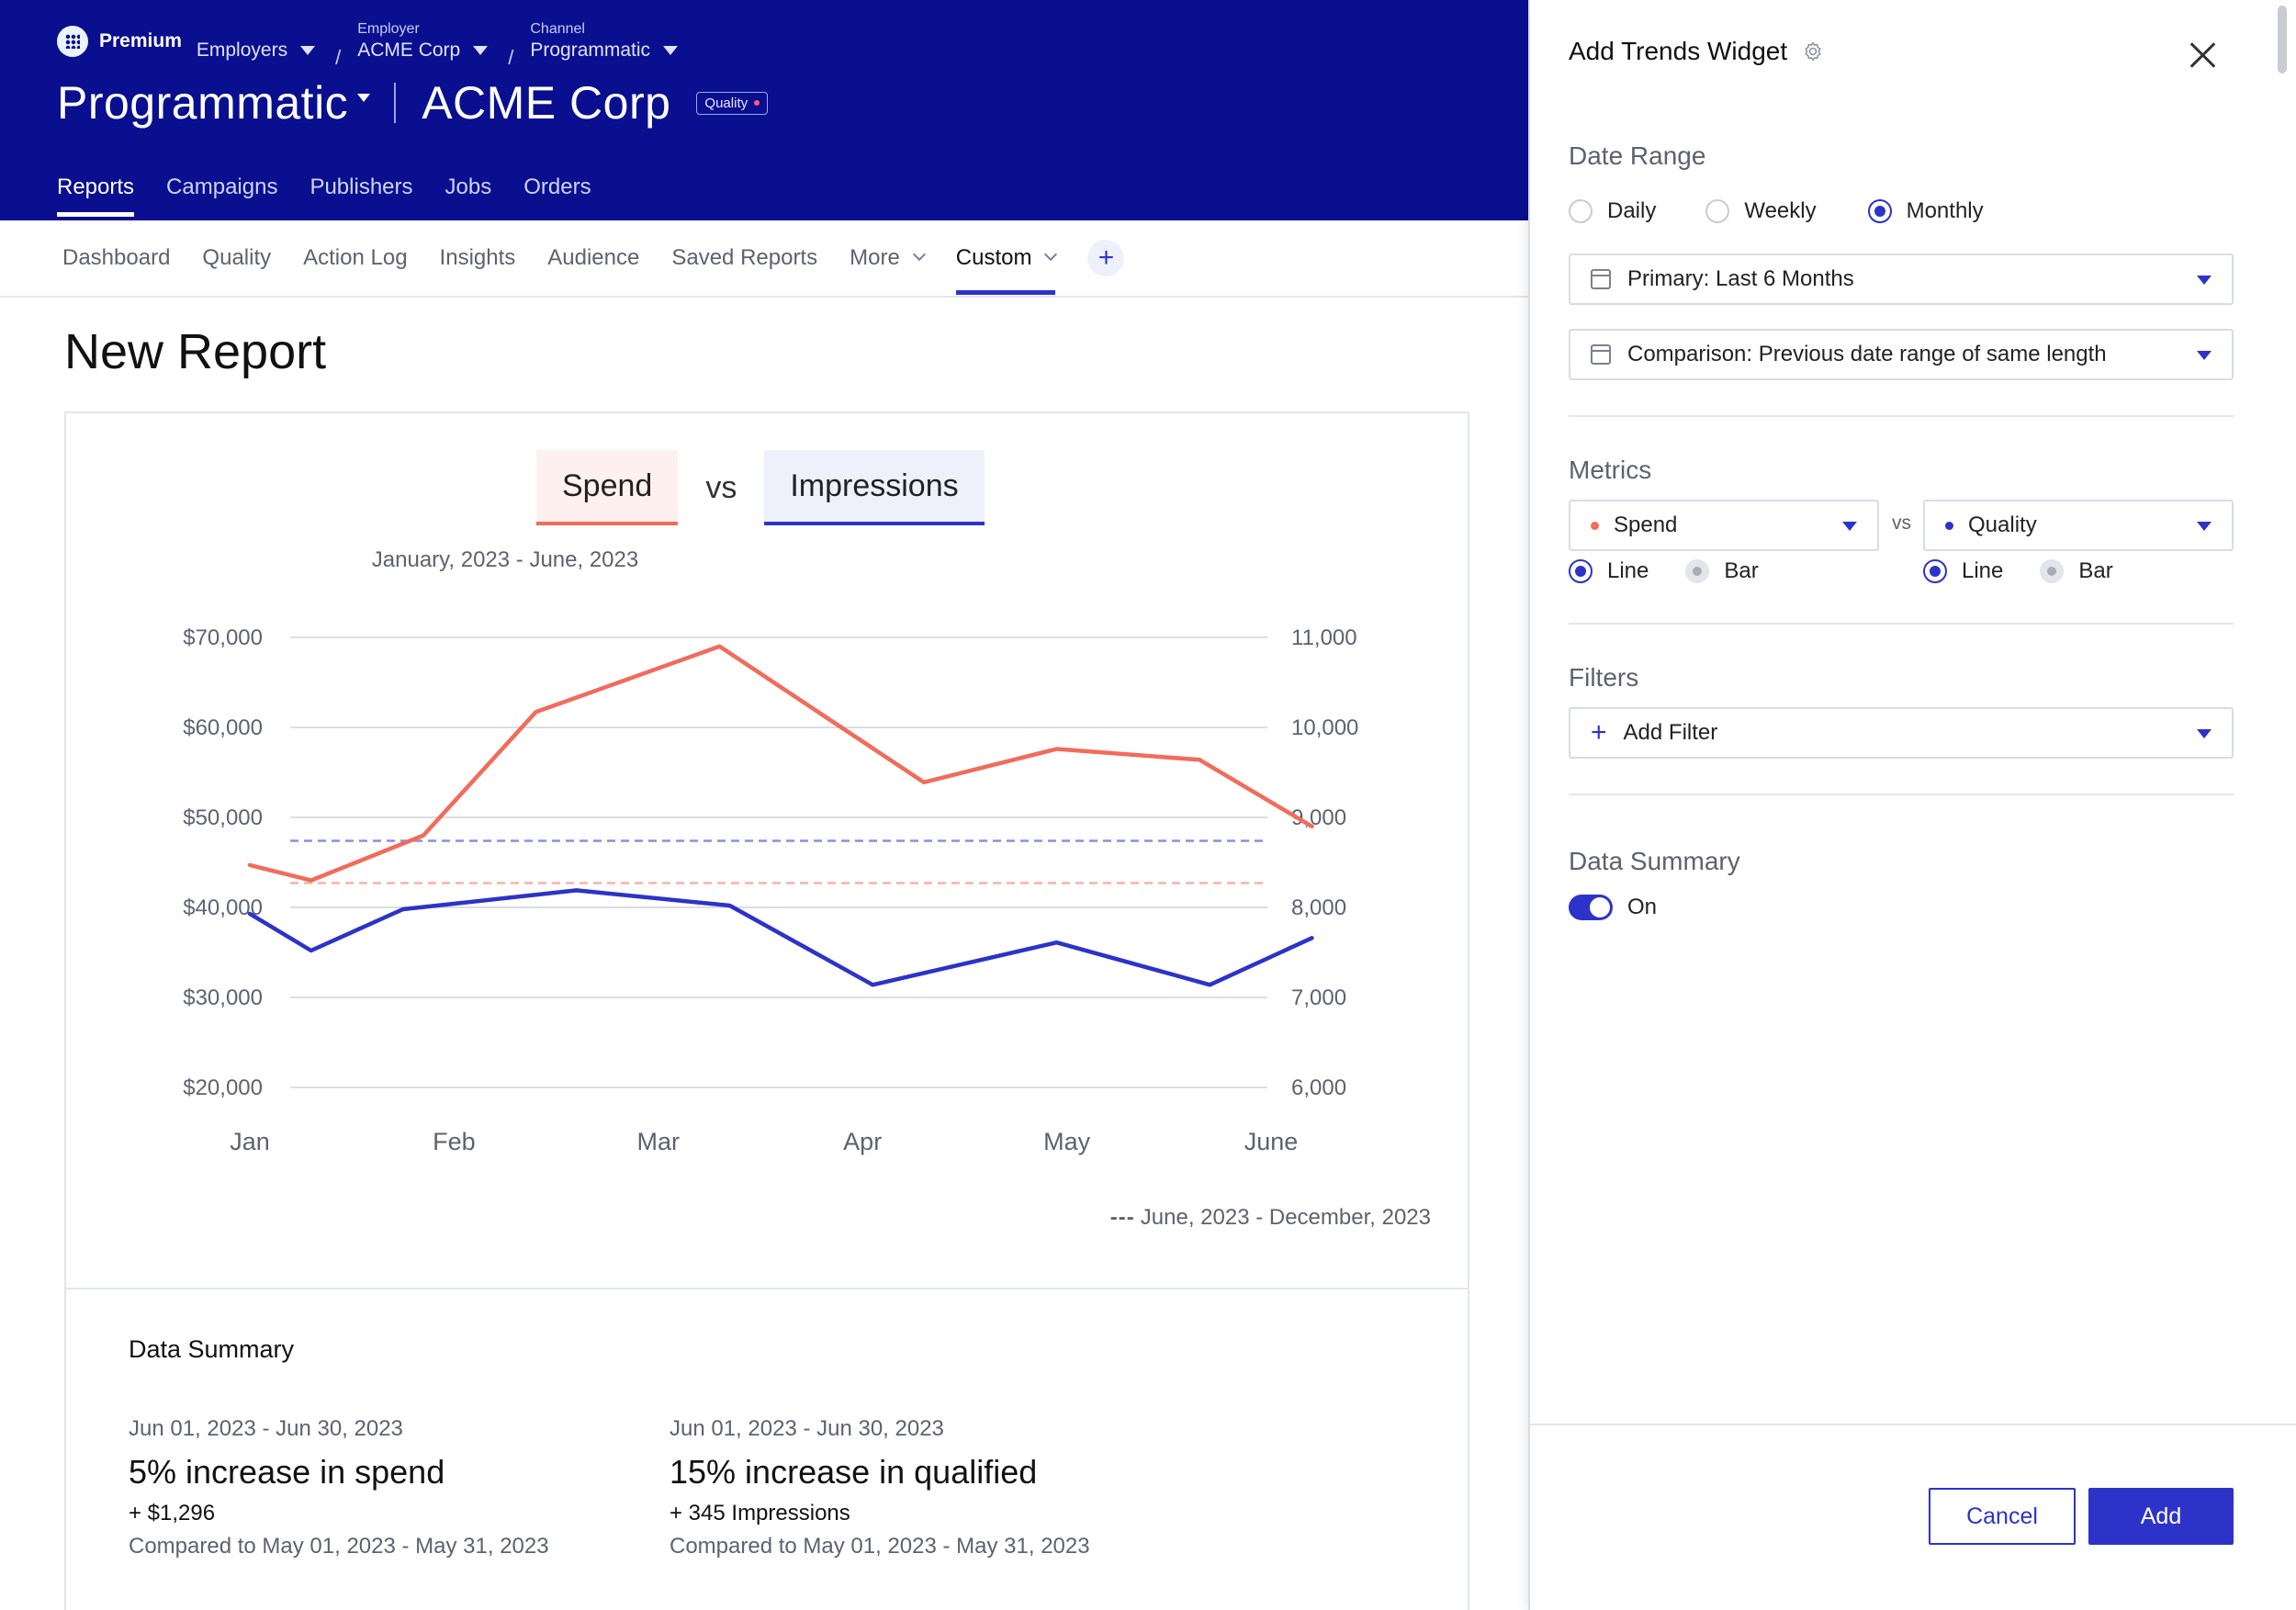 The image size is (2296, 1610). I want to click on radio-icon, so click(1717, 211).